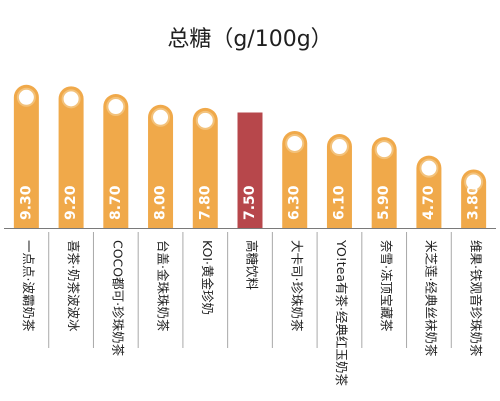 This screenshot has height=401, width=500. I want to click on bar-group: 5.90, so click(384, 182).